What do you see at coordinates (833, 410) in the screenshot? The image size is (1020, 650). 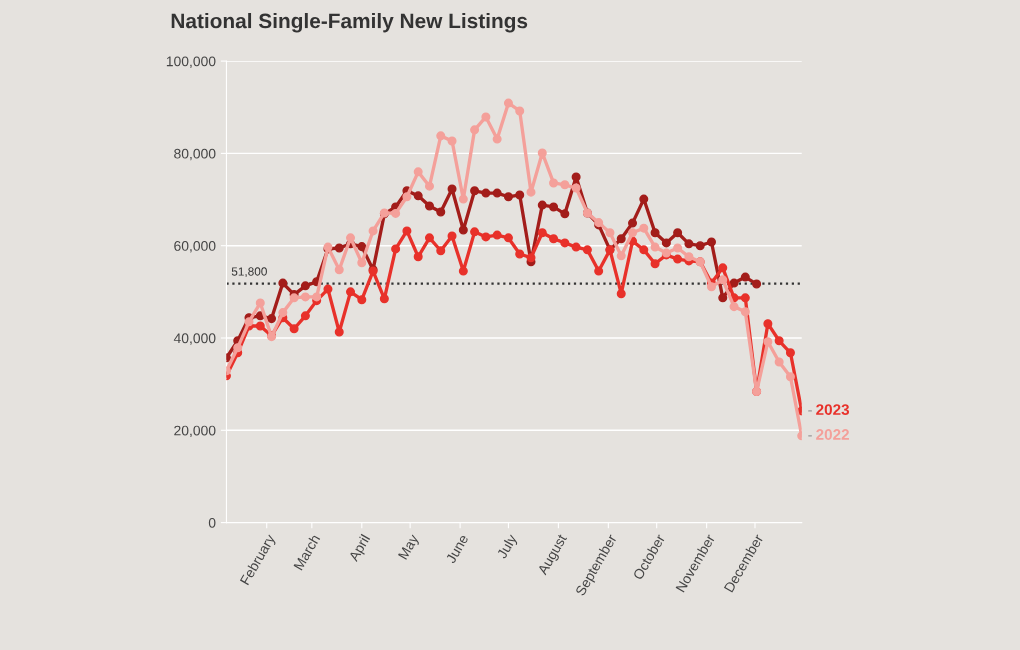 I see `series-label: 2023` at bounding box center [833, 410].